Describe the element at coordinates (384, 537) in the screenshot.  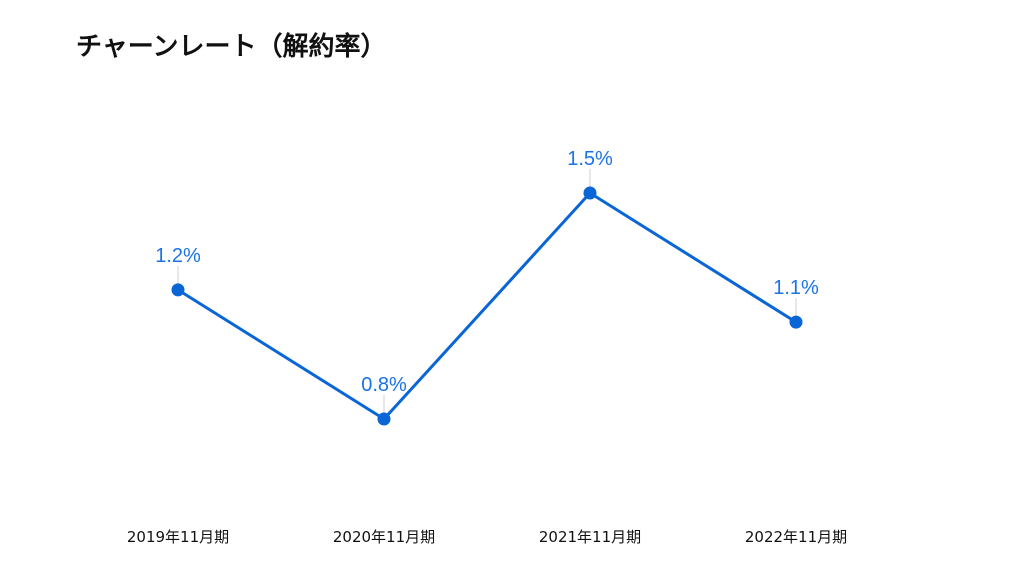
I see `x-axis-label: 2020年11月期` at that location.